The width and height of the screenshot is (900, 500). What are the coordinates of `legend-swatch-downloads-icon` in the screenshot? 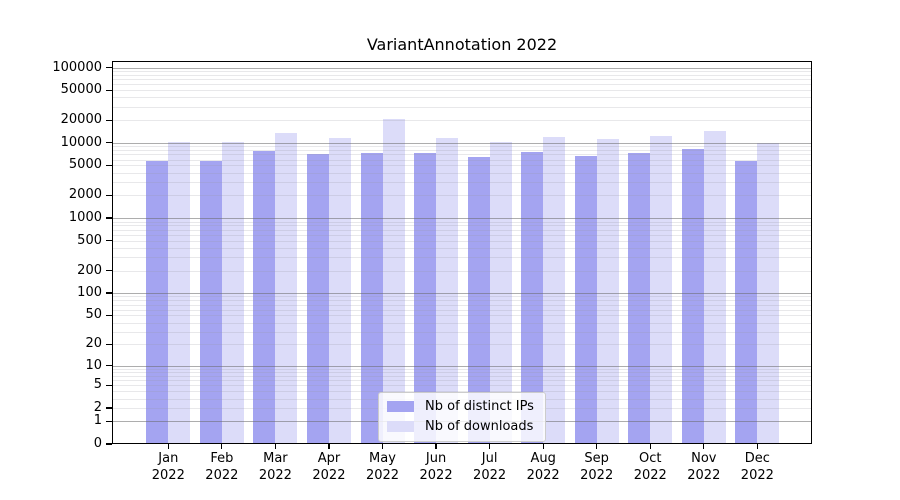 It's located at (400, 426).